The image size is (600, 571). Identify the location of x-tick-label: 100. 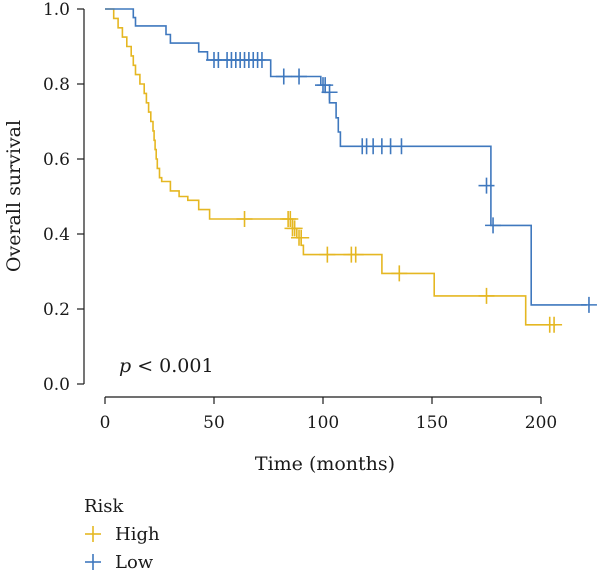
(323, 423).